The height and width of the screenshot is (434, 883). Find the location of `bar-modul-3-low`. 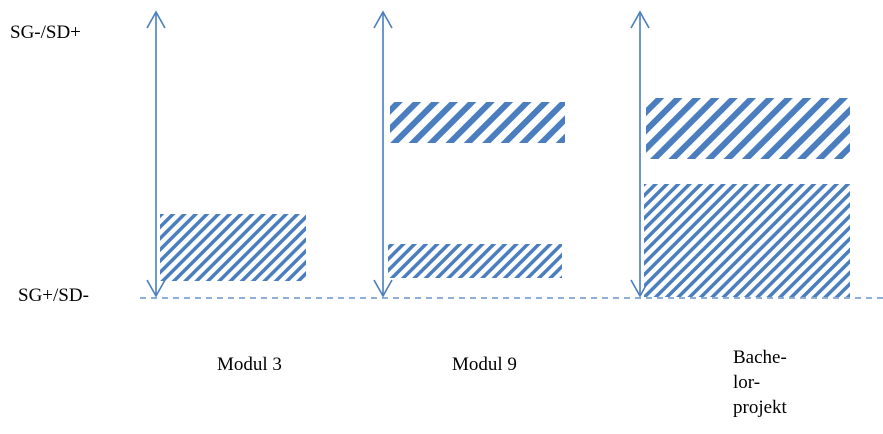

bar-modul-3-low is located at coordinates (233, 247).